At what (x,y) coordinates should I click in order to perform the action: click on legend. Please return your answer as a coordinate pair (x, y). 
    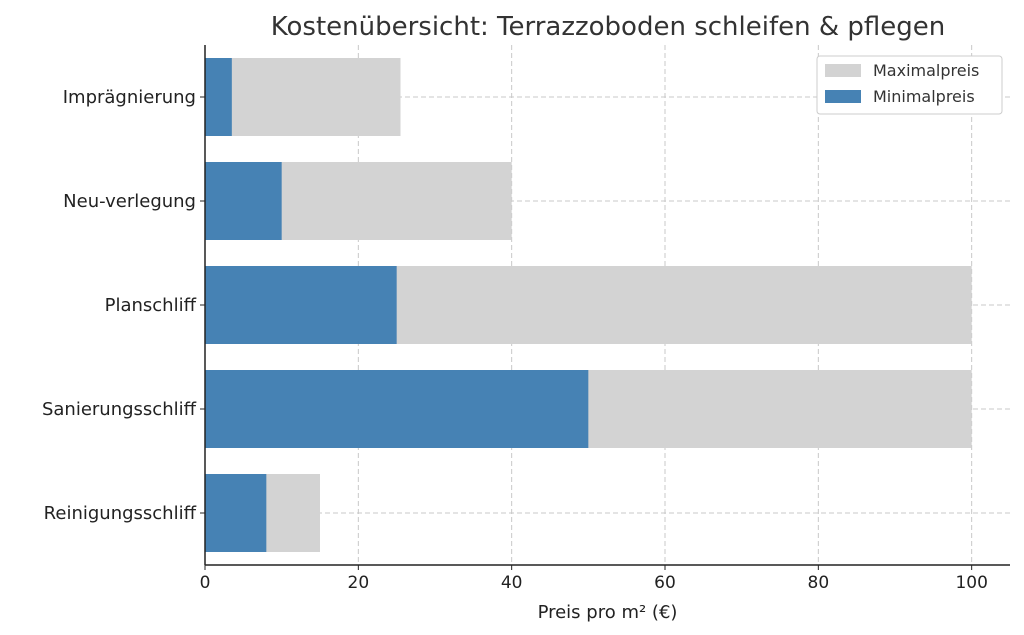
    Looking at the image, I should click on (909, 85).